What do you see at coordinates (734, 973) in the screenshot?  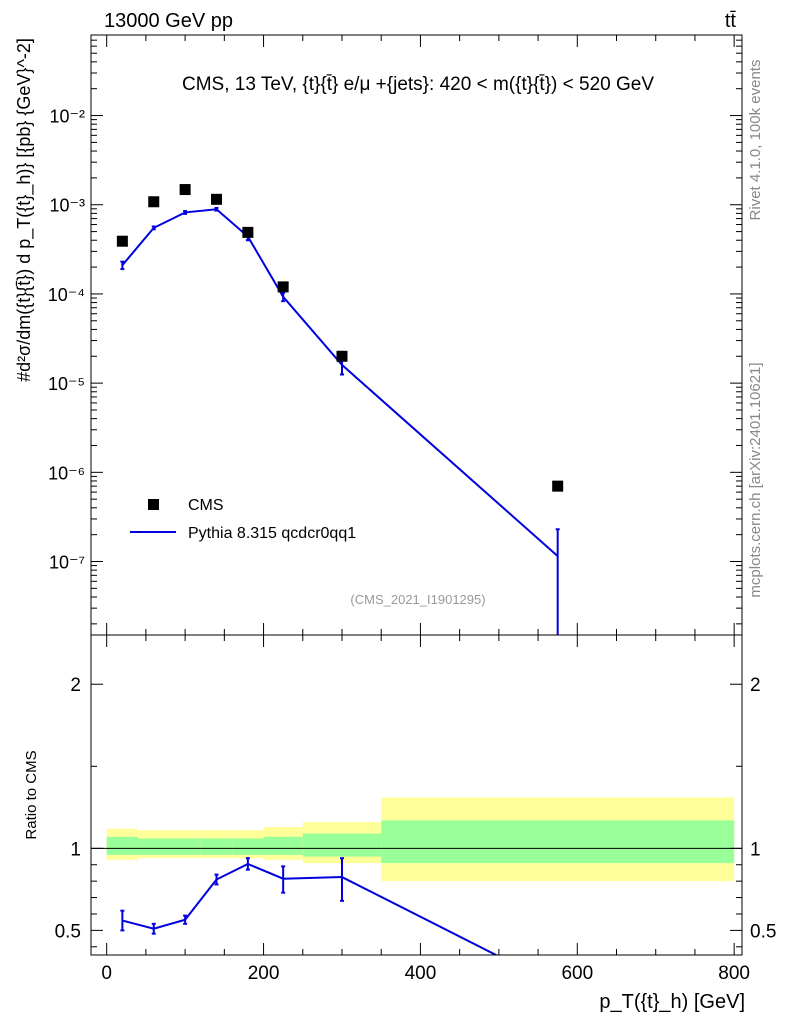 I see `x-tick-label: 800` at bounding box center [734, 973].